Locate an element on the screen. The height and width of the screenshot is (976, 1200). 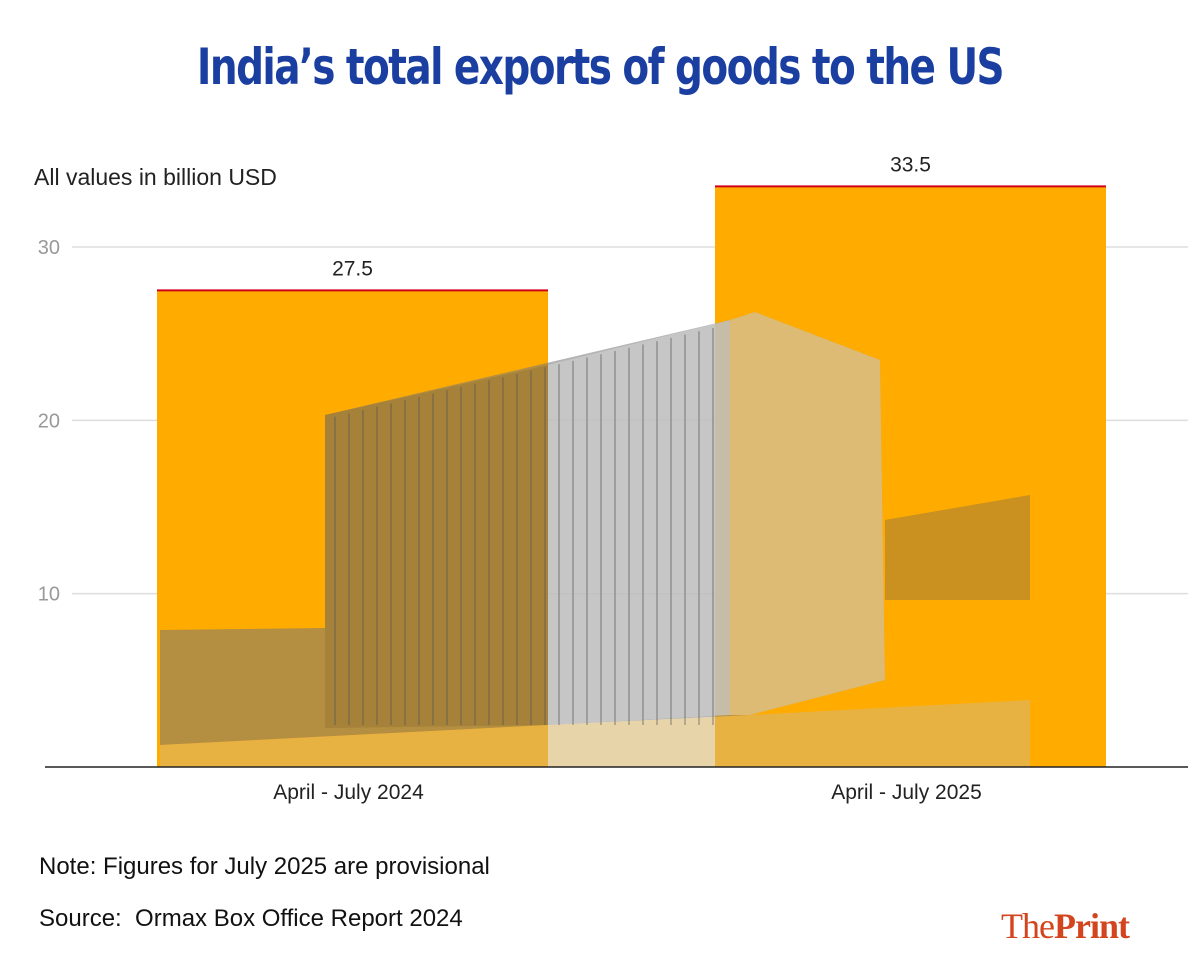
theprint-logo: ThePrint is located at coordinates (1065, 926).